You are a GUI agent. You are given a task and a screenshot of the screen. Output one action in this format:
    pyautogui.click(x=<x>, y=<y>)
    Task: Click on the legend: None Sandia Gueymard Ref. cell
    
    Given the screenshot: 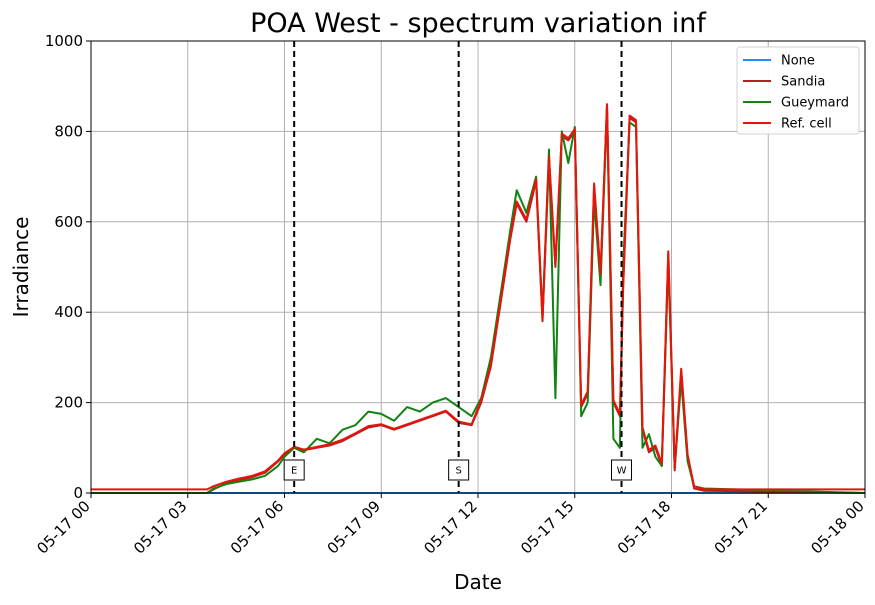 What is the action you would take?
    pyautogui.click(x=798, y=90)
    